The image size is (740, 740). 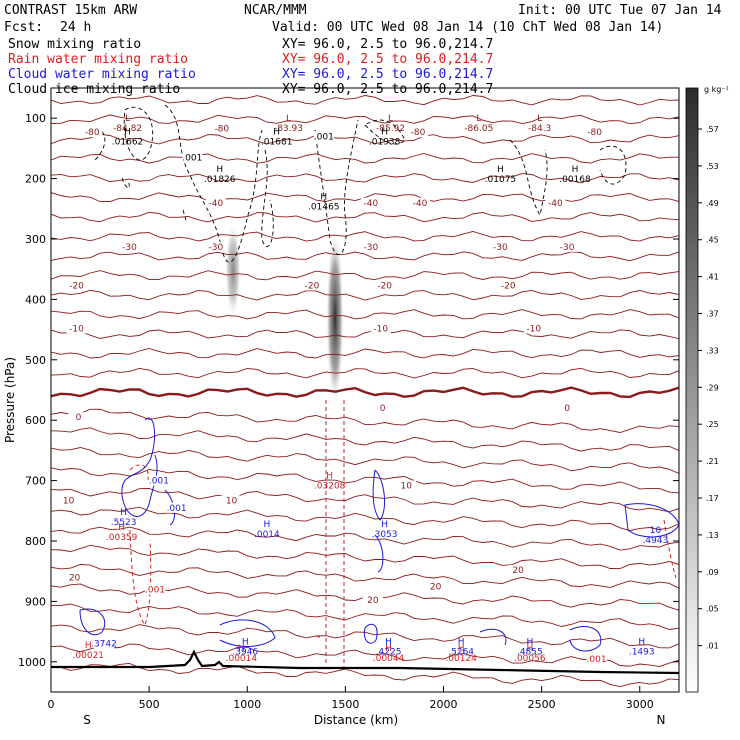 What do you see at coordinates (642, 653) in the screenshot?
I see `cloud-water-value: .1493` at bounding box center [642, 653].